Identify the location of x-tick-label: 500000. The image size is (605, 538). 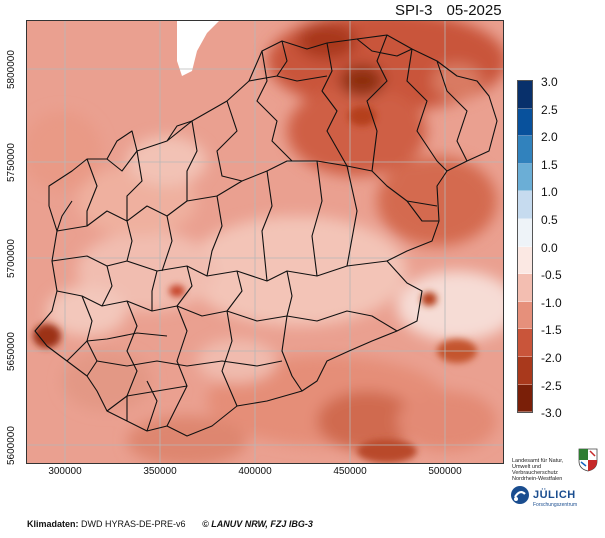
(445, 471).